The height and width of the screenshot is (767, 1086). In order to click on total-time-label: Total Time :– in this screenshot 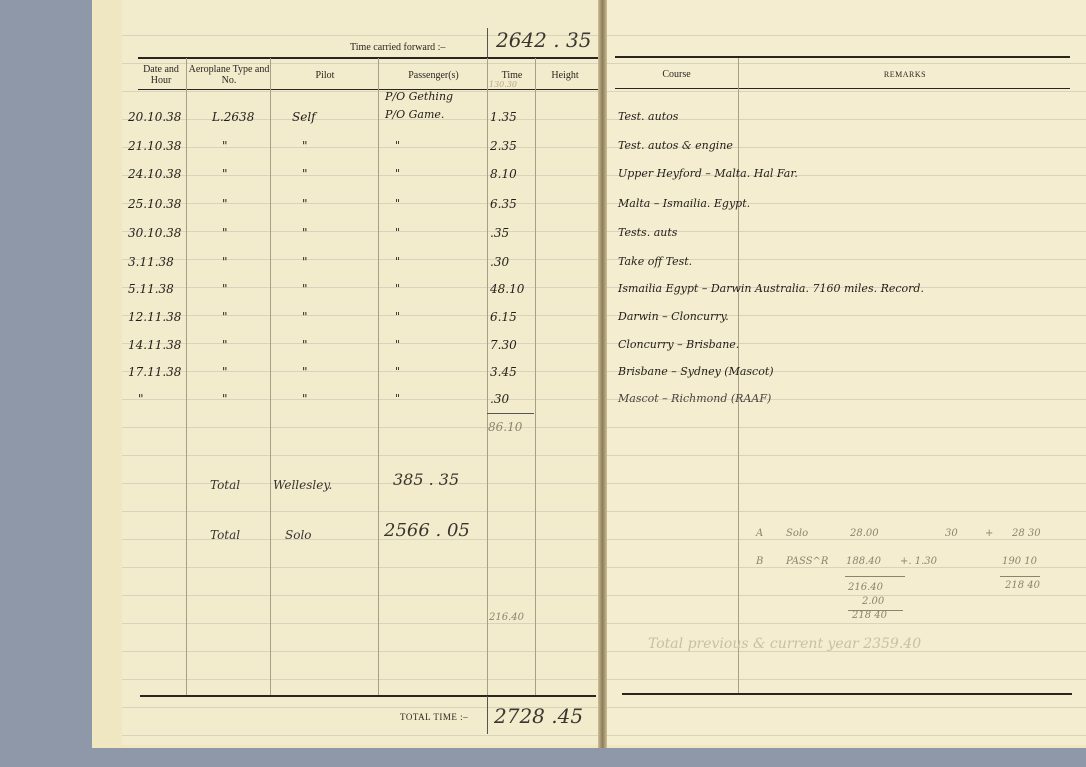, I will do `click(434, 717)`.